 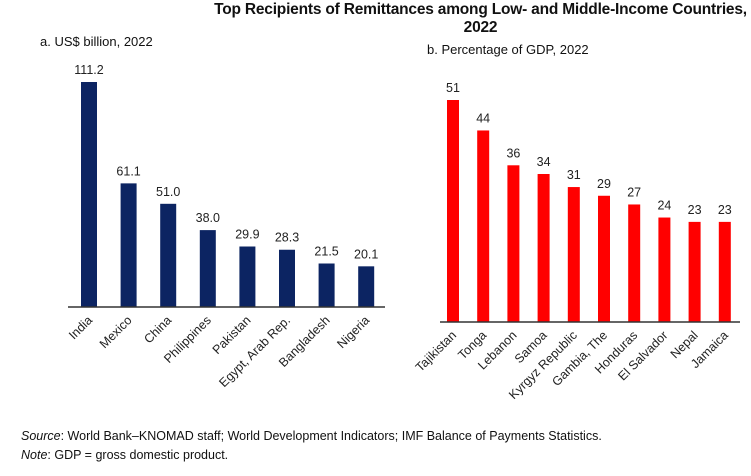 What do you see at coordinates (128, 171) in the screenshot?
I see `data-label: 61.1` at bounding box center [128, 171].